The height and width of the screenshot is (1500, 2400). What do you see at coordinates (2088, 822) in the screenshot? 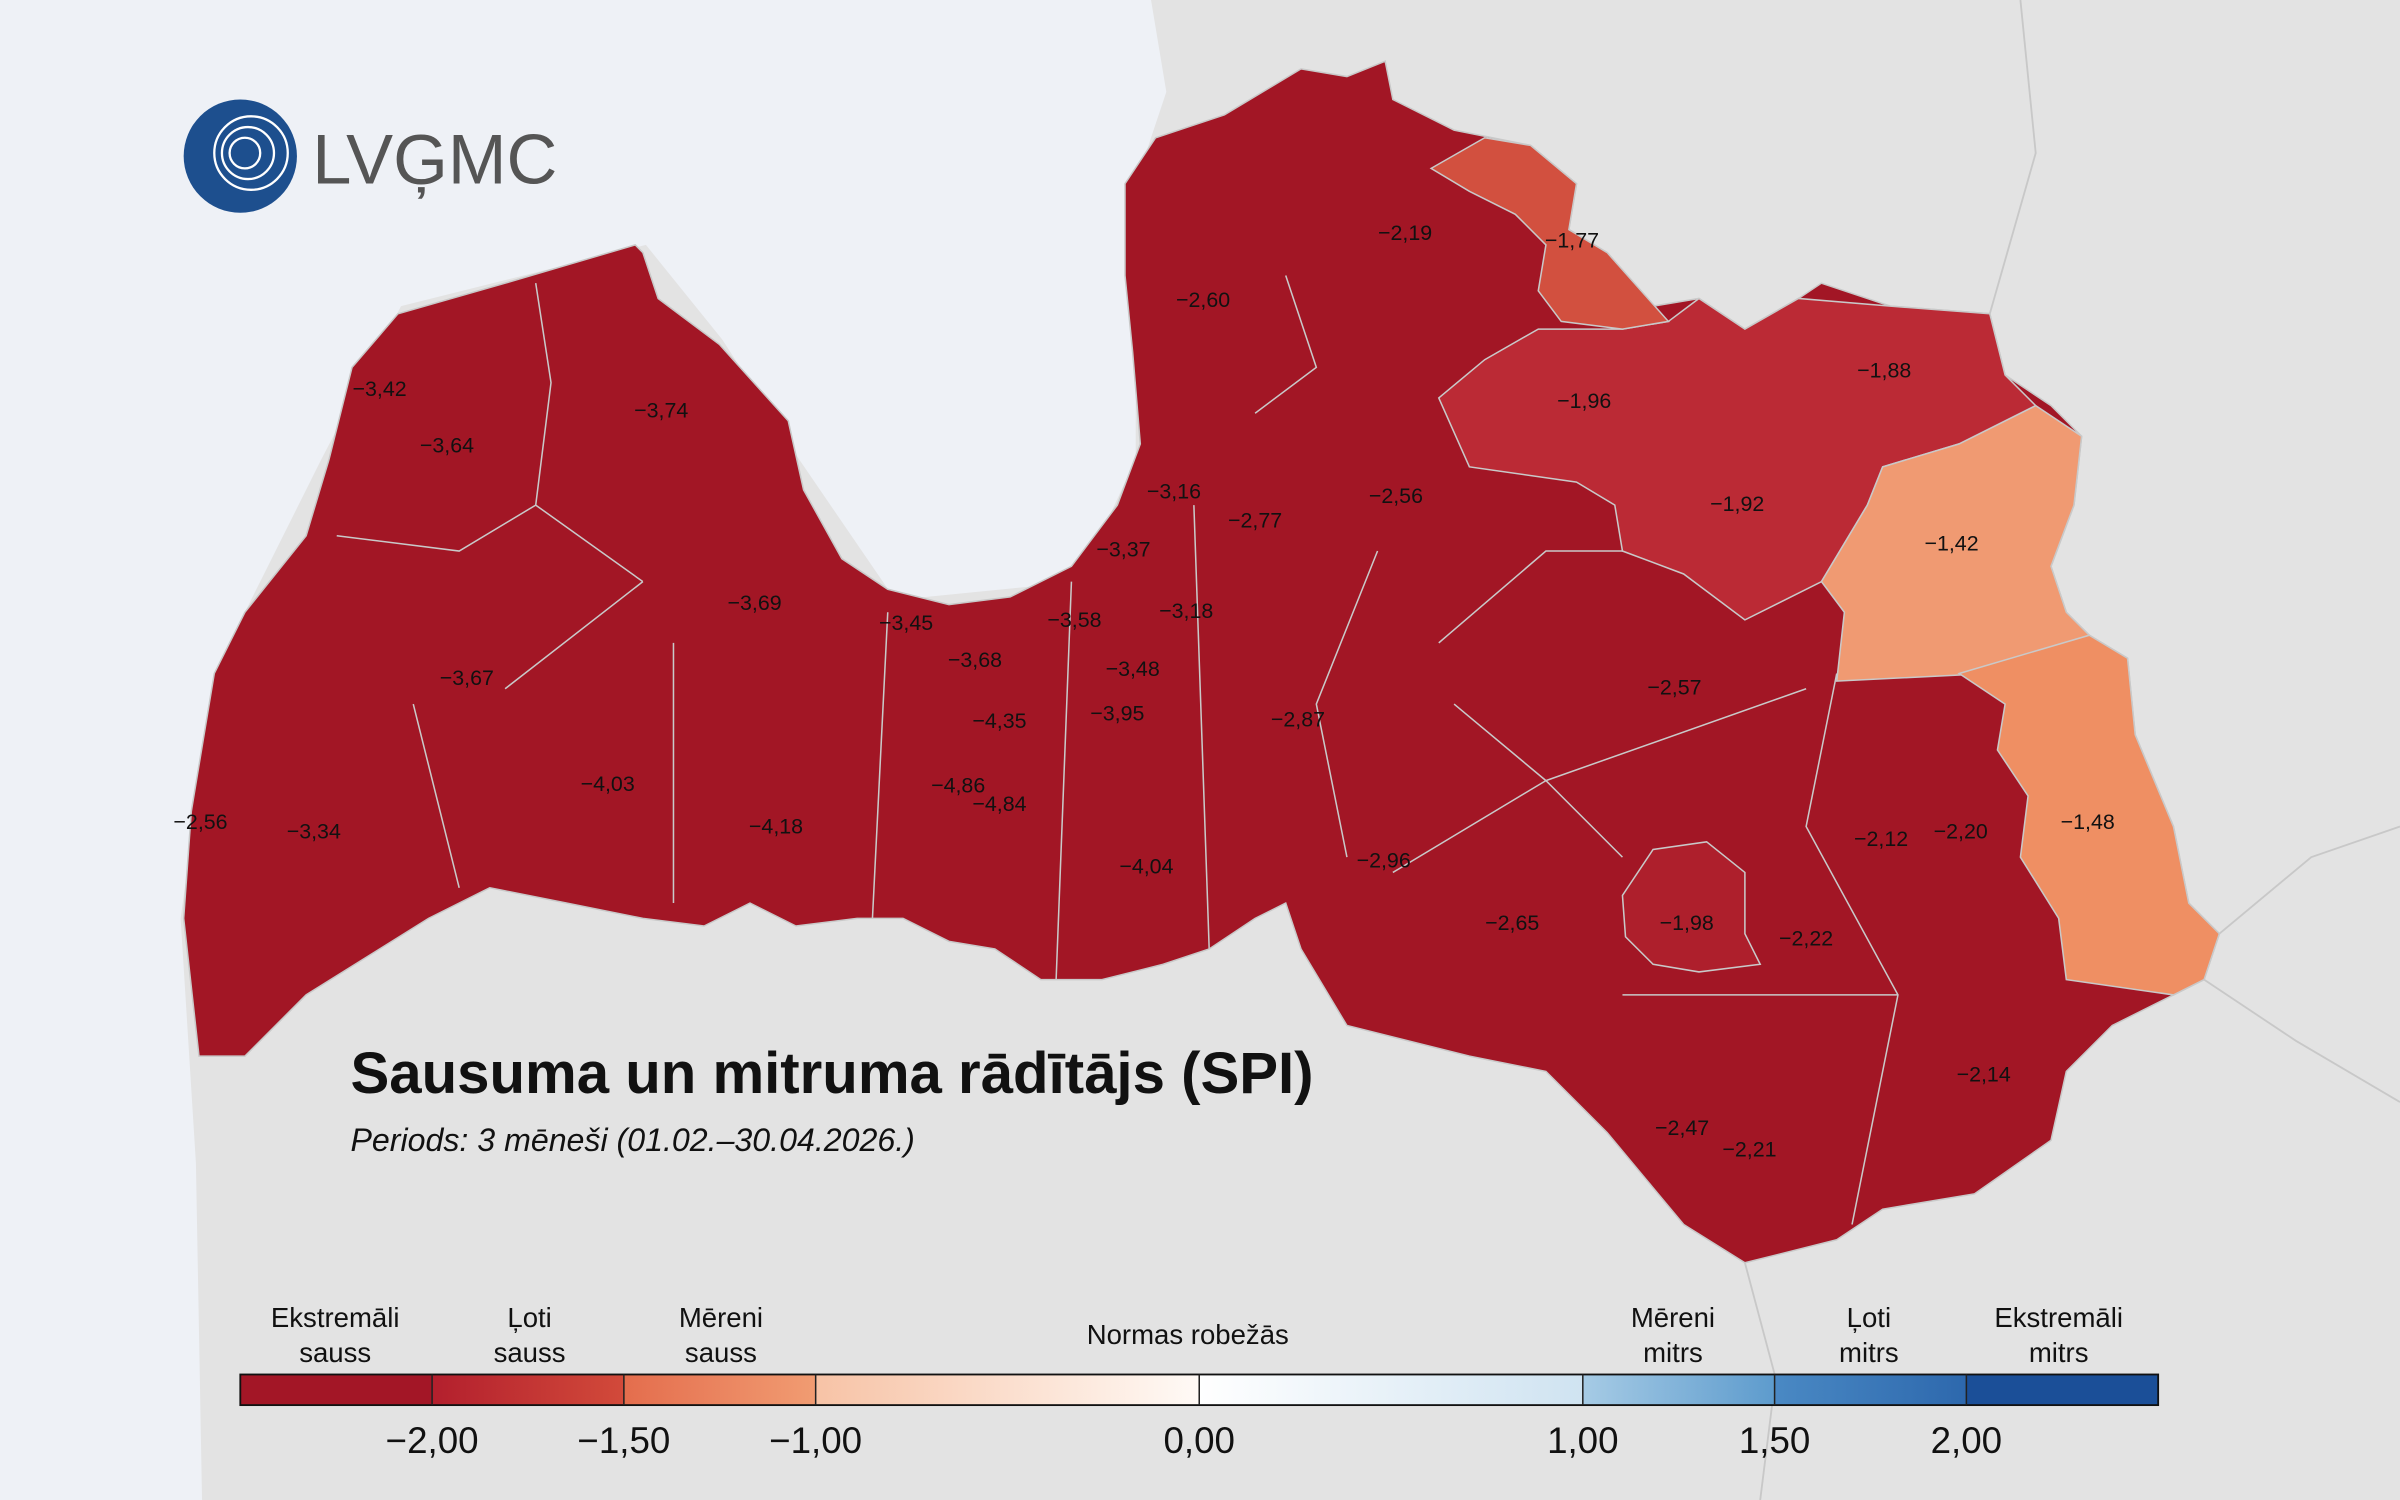
I see `region-value: −1,48` at bounding box center [2088, 822].